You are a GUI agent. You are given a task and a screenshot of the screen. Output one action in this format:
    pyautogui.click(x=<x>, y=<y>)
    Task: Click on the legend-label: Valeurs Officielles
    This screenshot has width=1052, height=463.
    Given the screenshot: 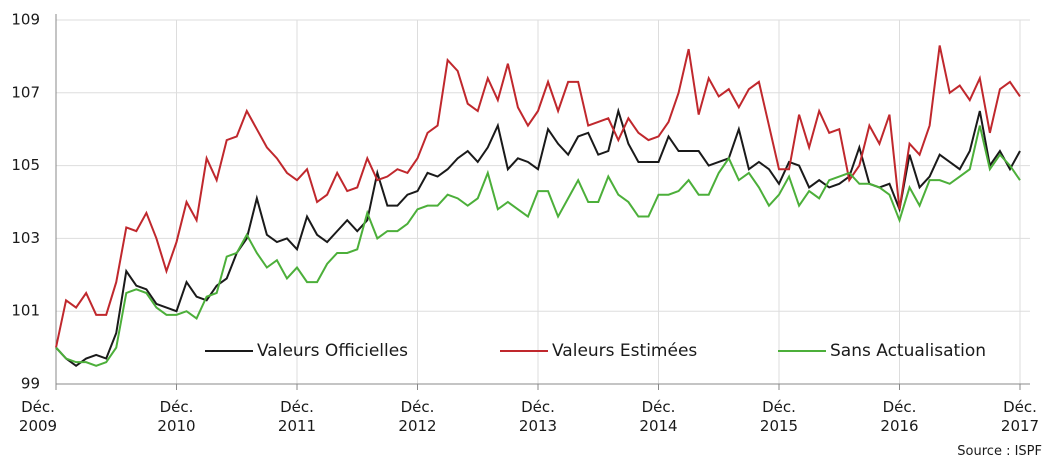 What is the action you would take?
    pyautogui.click(x=332, y=351)
    